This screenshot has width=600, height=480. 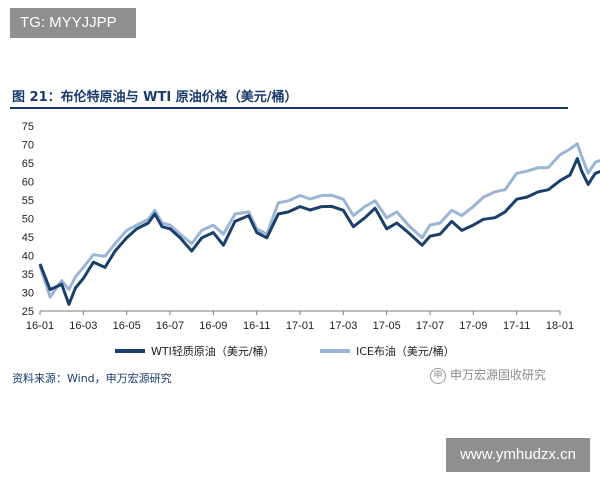 I want to click on y-tick-label: 30, so click(x=28, y=294).